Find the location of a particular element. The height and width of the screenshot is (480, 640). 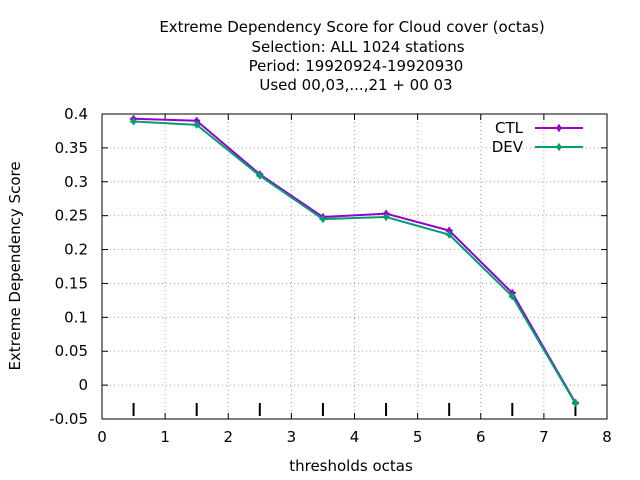

title-line-3: Period: 19920924-19920930 is located at coordinates (356, 66).